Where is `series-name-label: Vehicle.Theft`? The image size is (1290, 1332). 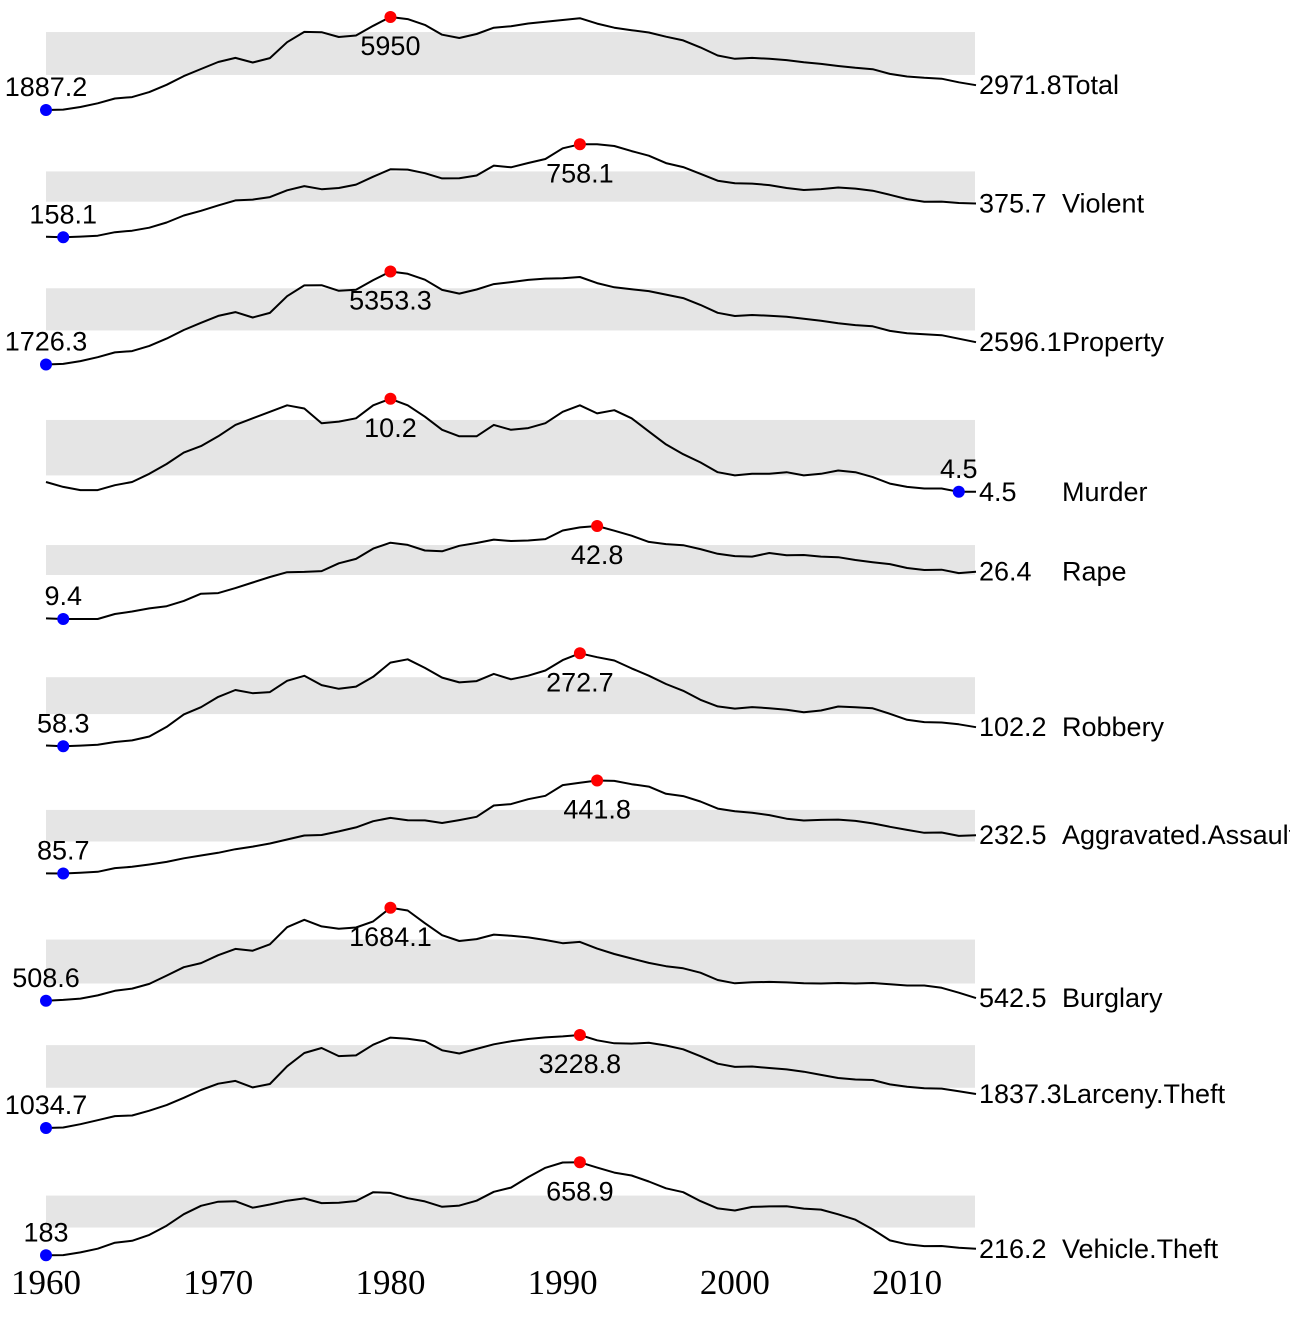
series-name-label: Vehicle.Theft is located at coordinates (1140, 1249).